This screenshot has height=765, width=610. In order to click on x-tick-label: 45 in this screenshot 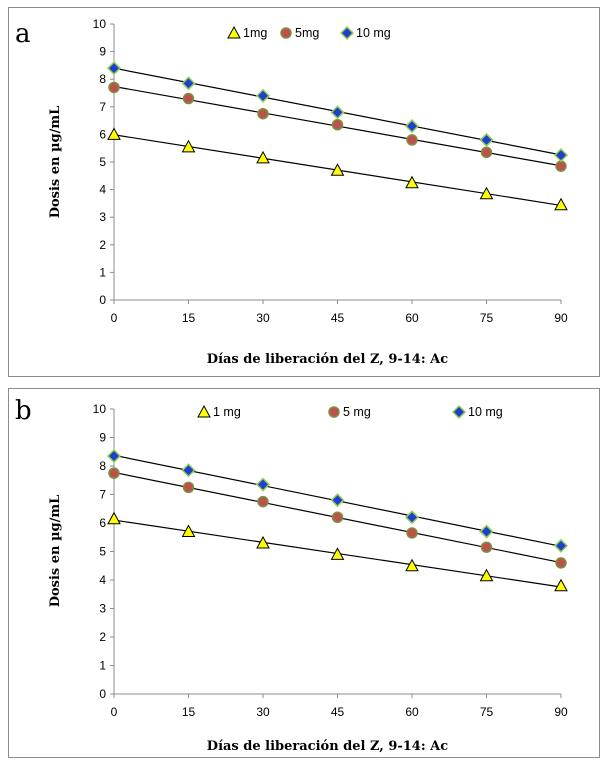, I will do `click(338, 318)`.